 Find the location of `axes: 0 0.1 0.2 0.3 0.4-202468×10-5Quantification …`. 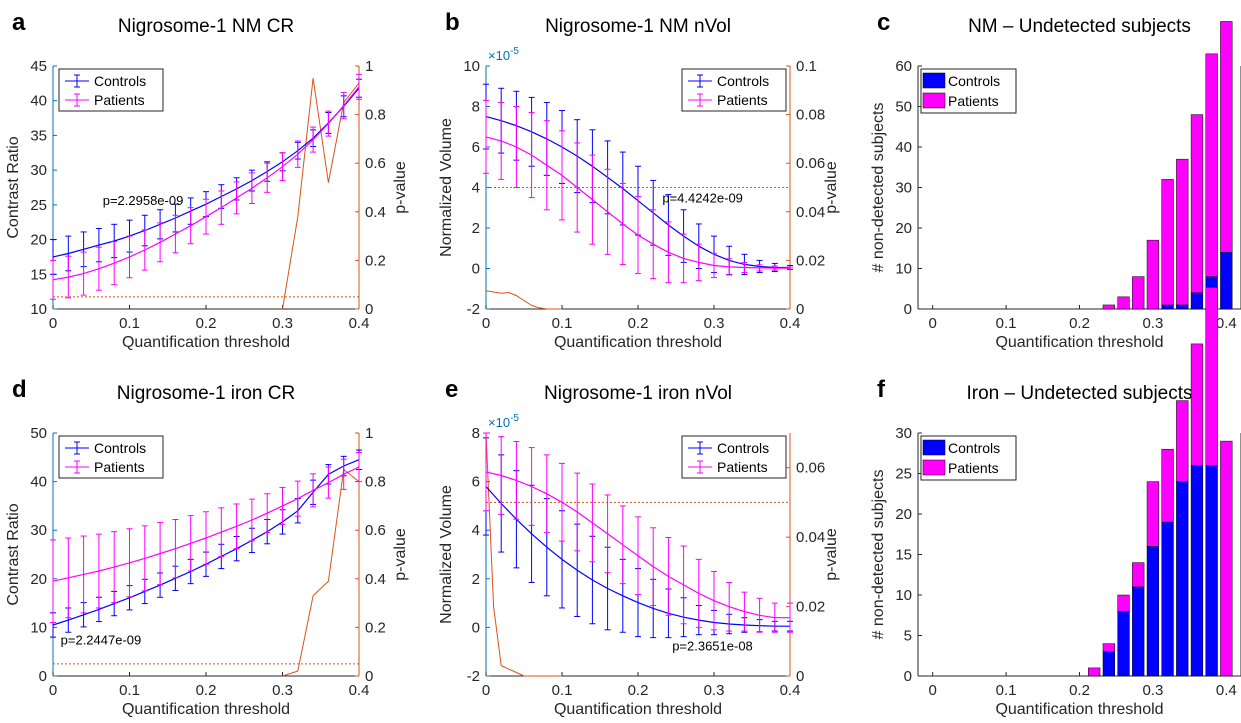

axes: 0 0.1 0.2 0.3 0.4-202468×10-5Quantification … is located at coordinates (639, 565).